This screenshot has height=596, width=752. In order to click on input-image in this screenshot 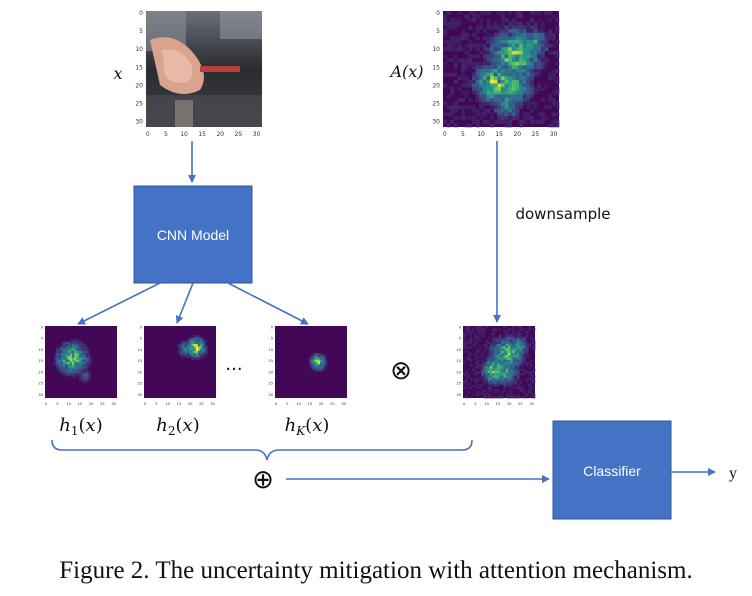, I will do `click(204, 69)`.